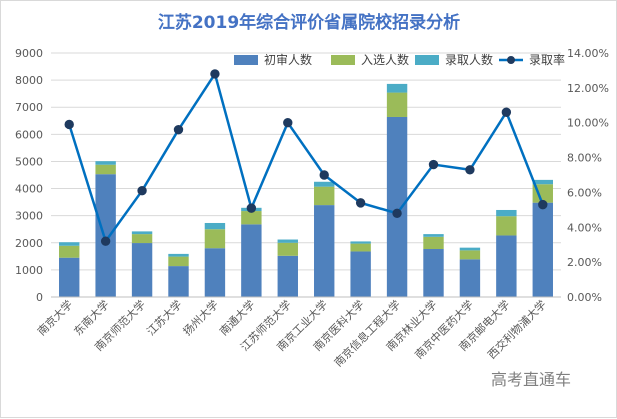  What do you see at coordinates (29, 134) in the screenshot?
I see `y-left-tick-label: 6000` at bounding box center [29, 134].